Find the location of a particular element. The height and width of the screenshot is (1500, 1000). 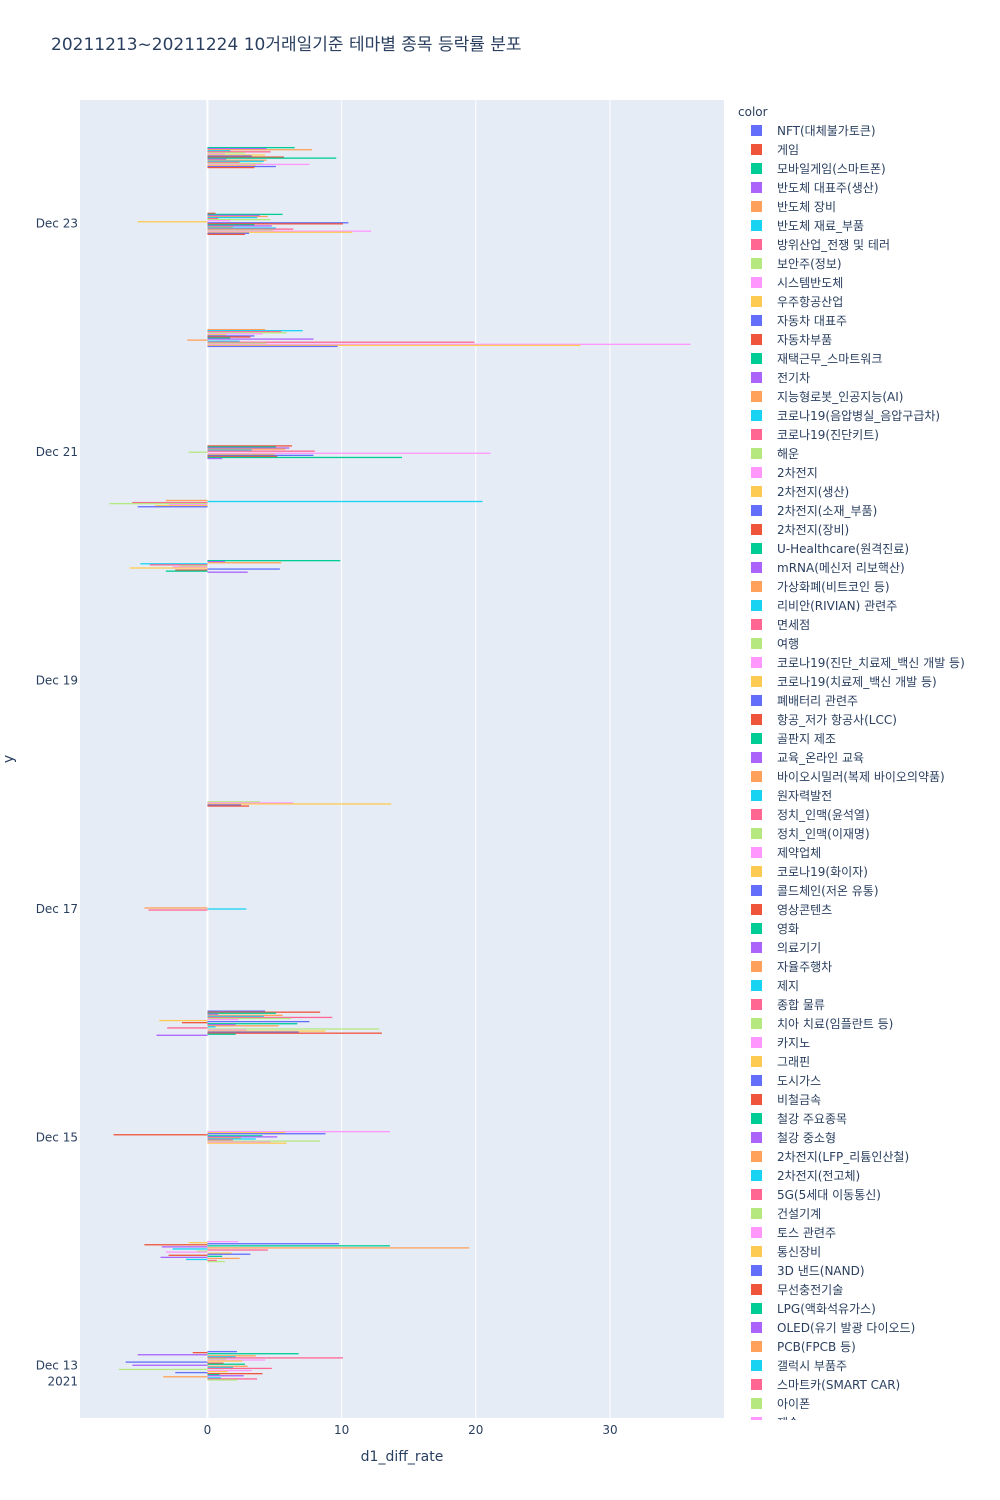

legend-item: 통신장비 is located at coordinates (869, 1251).